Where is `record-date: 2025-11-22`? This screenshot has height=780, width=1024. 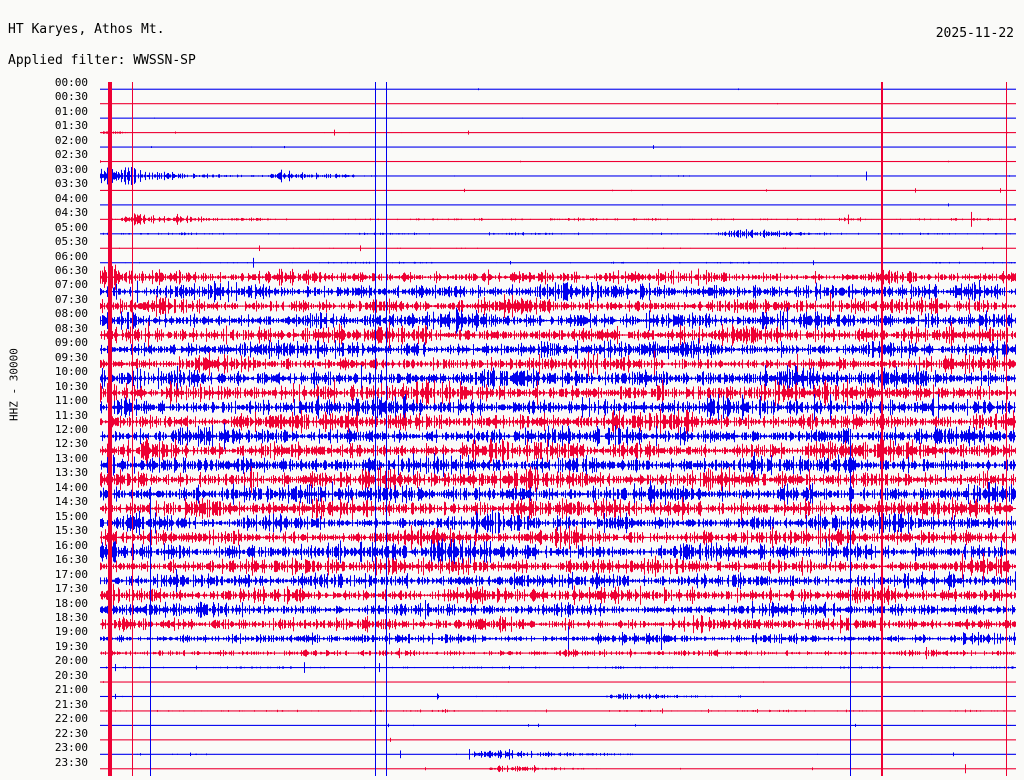
record-date: 2025-11-22 is located at coordinates (974, 33).